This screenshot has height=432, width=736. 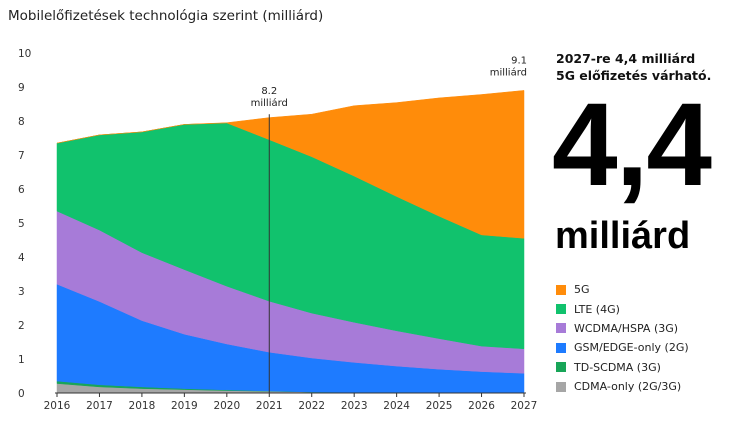 What do you see at coordinates (623, 236) in the screenshot?
I see `big-number-unit: milliárd` at bounding box center [623, 236].